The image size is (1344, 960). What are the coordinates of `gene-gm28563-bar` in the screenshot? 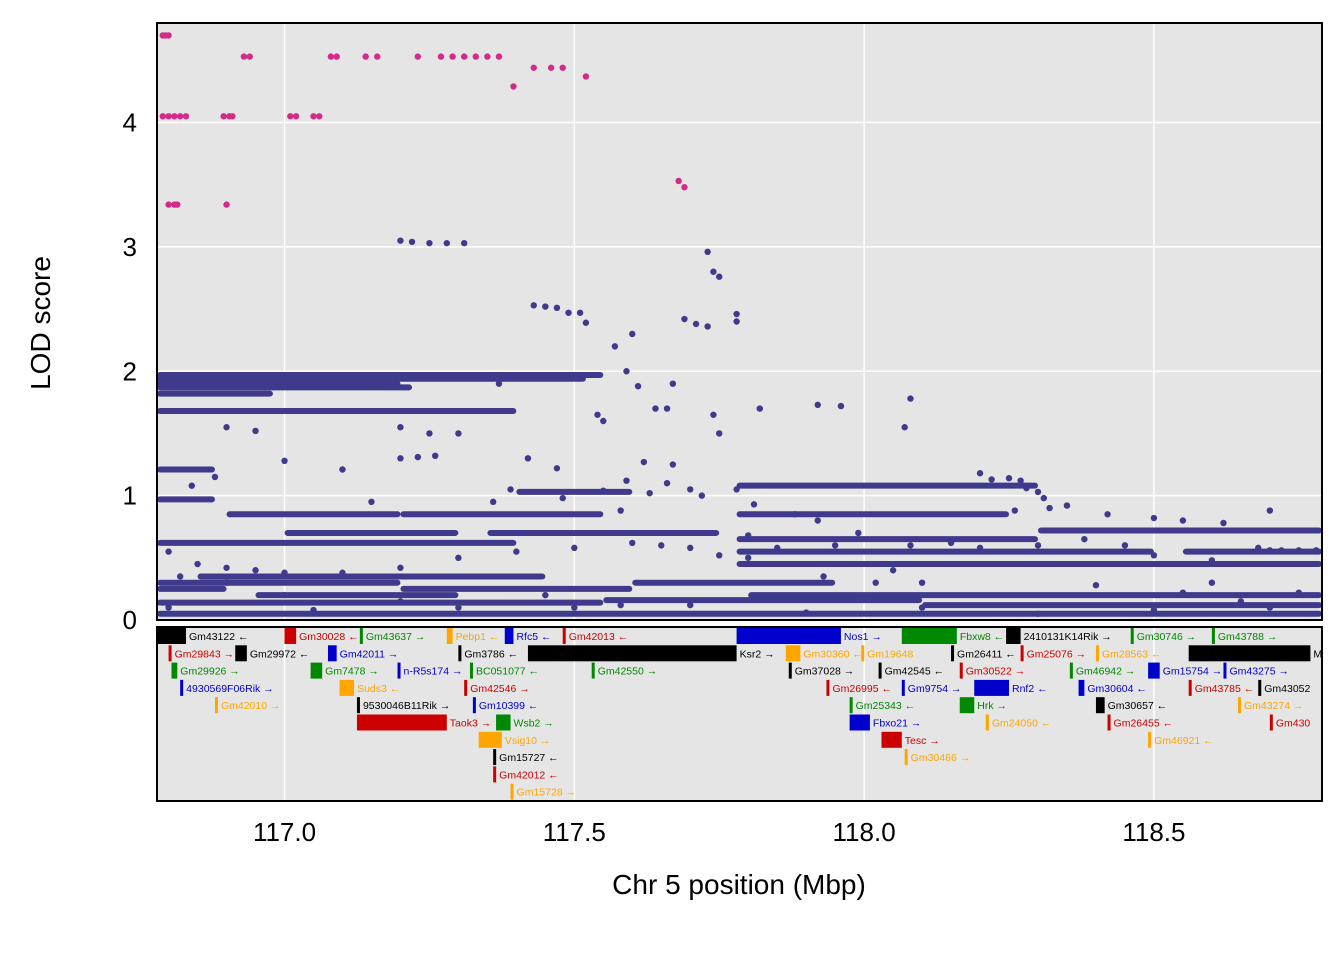 It's located at (1097, 653).